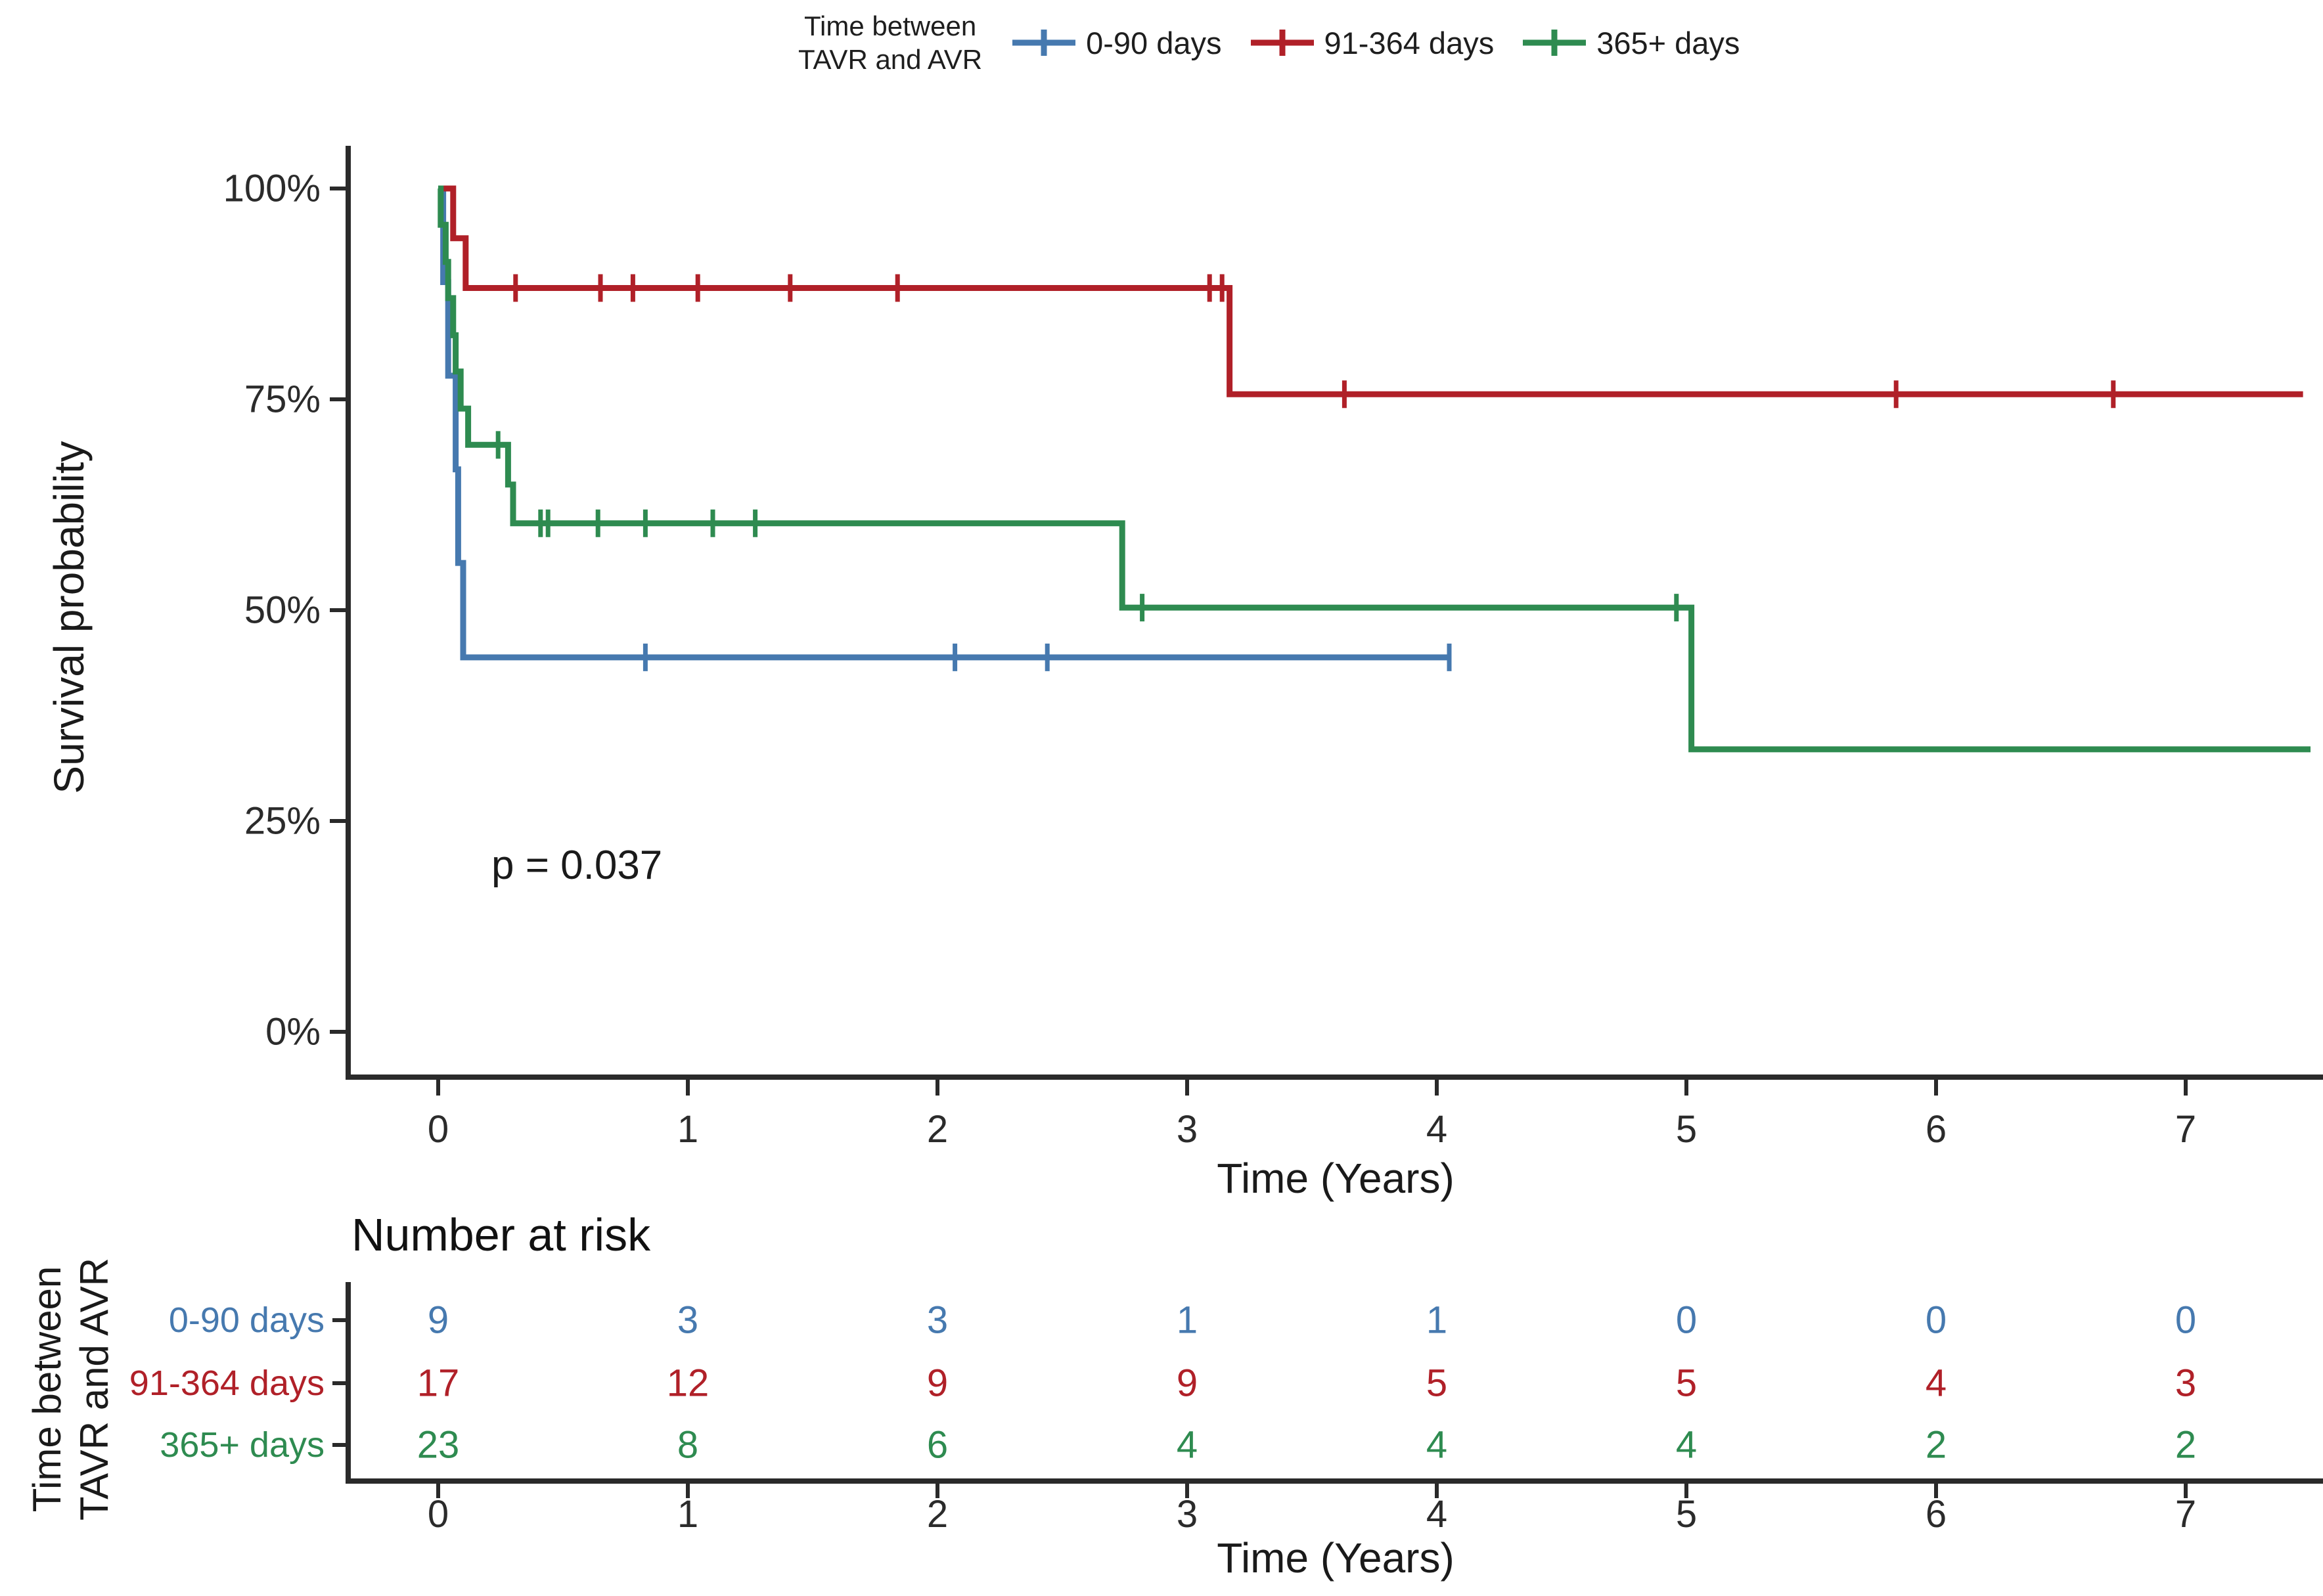  What do you see at coordinates (1187, 1320) in the screenshot?
I see `risk-count-0-90 days-year-3: 1` at bounding box center [1187, 1320].